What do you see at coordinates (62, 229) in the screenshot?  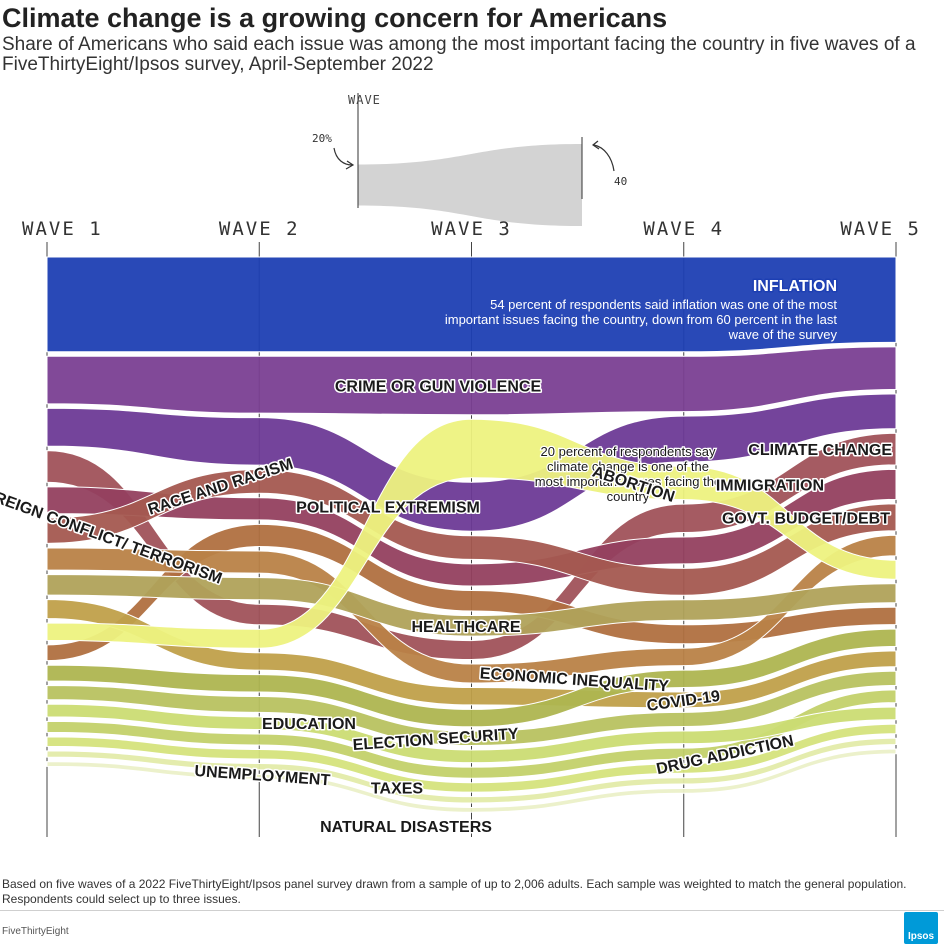 I see `wave-label-1: WAVE 1` at bounding box center [62, 229].